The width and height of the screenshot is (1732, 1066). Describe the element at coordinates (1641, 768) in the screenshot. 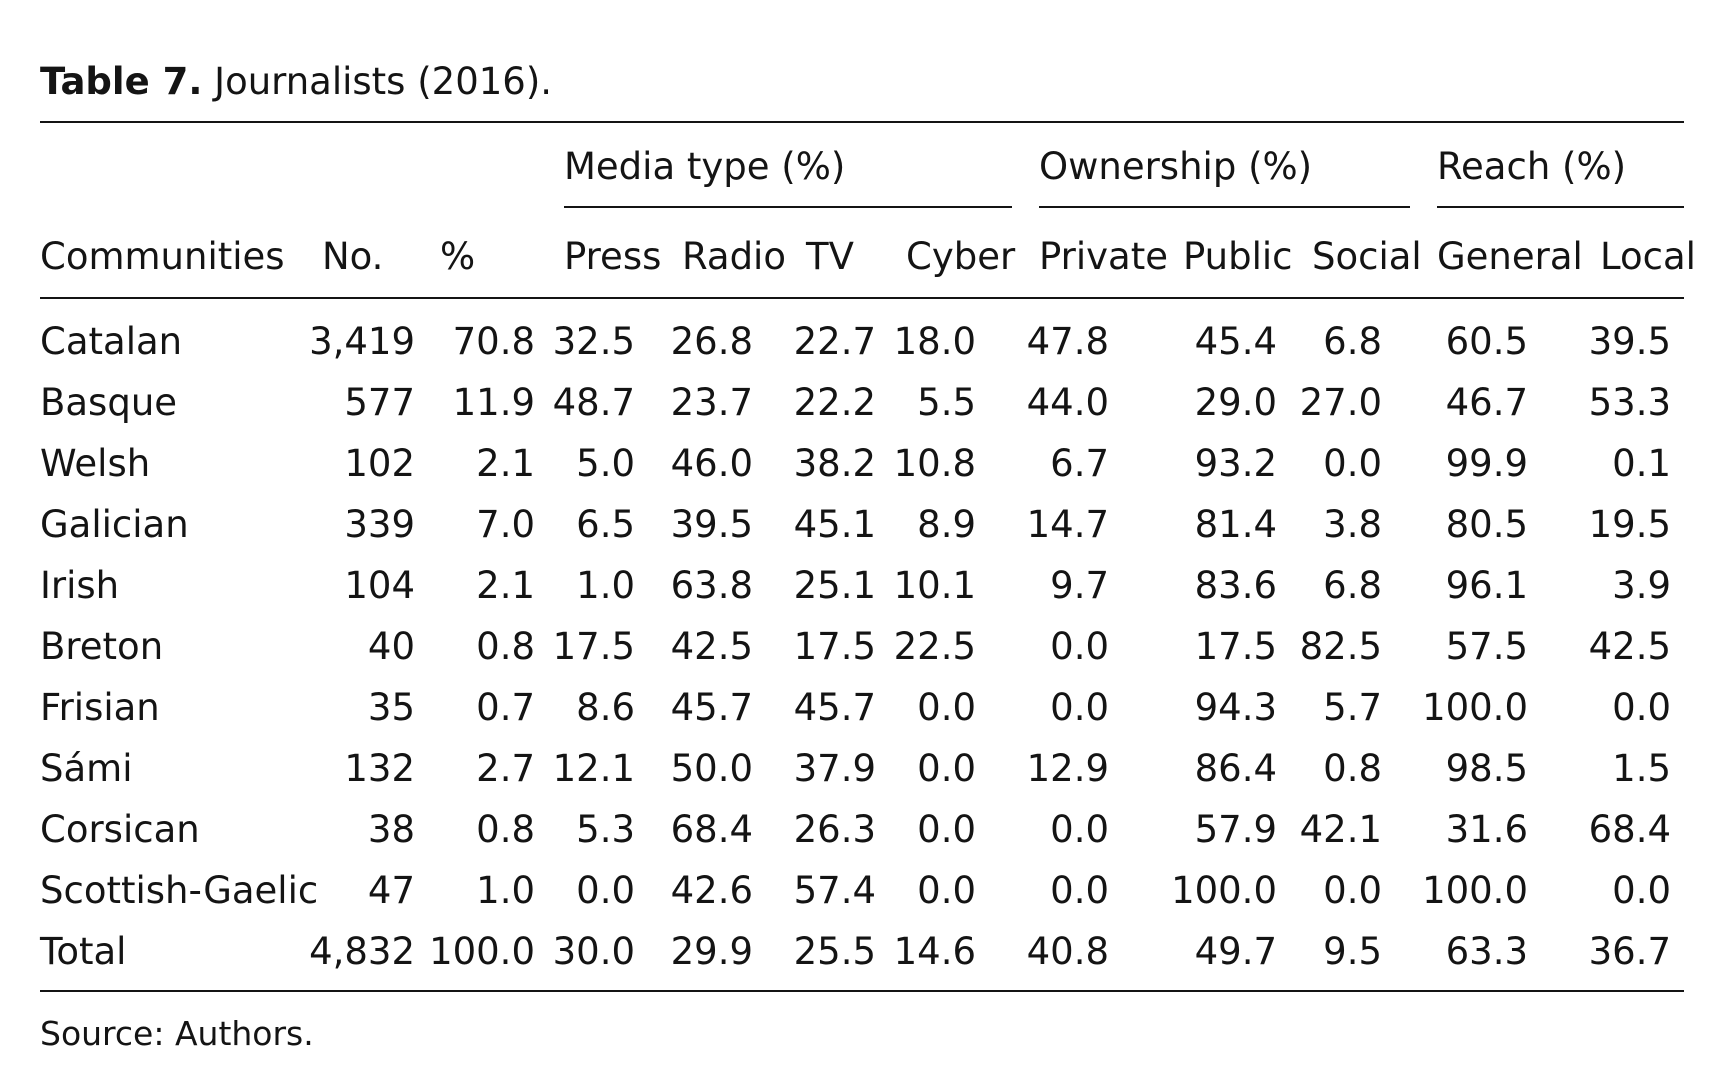

I see `table-cell: 1.5` at that location.